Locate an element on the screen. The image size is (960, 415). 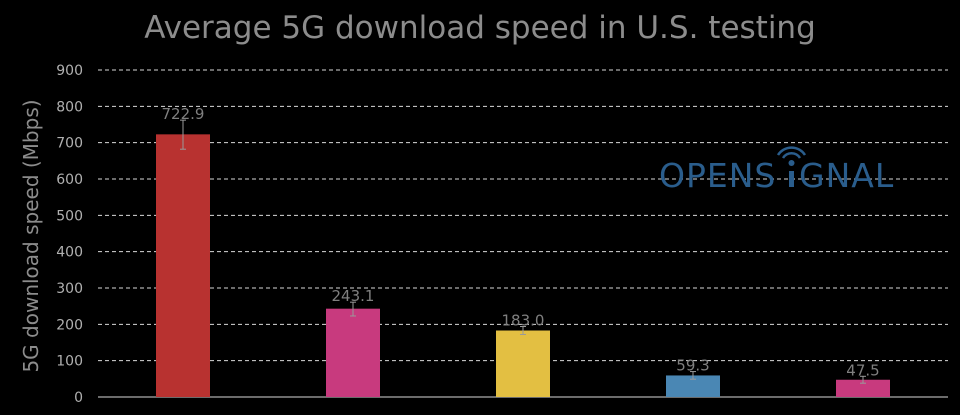
y-axis-label: 5G download speed (Mbps) is located at coordinates (31, 235).